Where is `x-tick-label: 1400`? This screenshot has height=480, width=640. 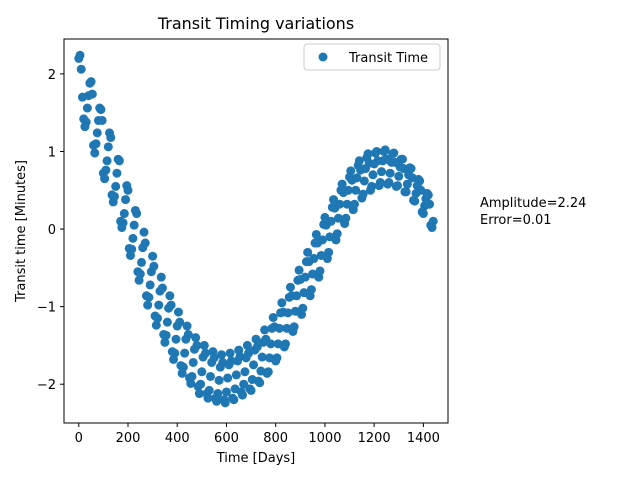
x-tick-label: 1400 is located at coordinates (423, 438).